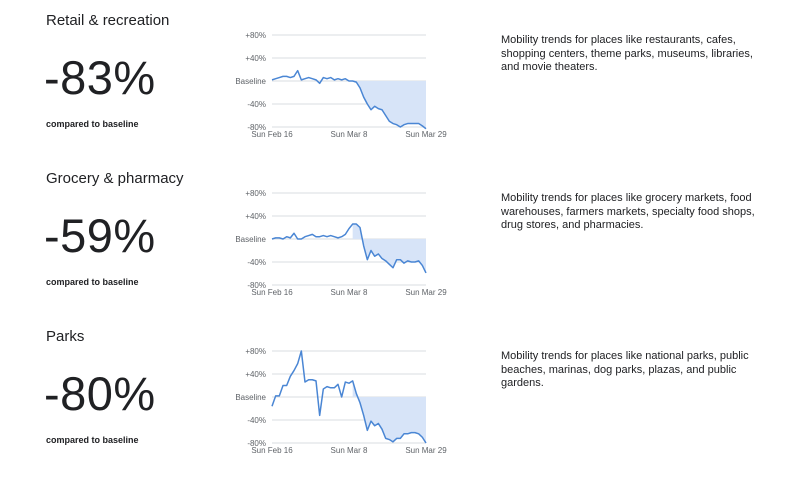  What do you see at coordinates (100, 235) in the screenshot?
I see `percent-change-value: -59%` at bounding box center [100, 235].